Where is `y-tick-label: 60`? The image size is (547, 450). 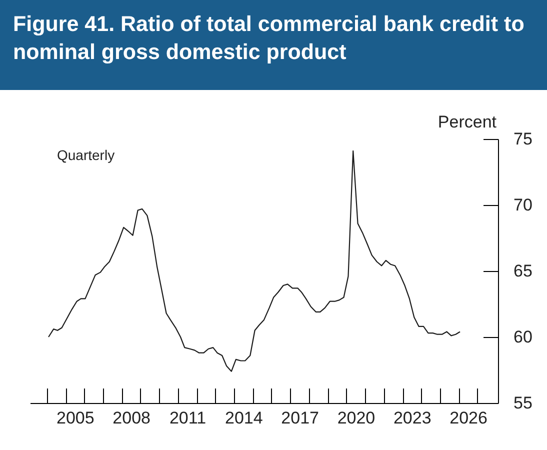
y-tick-label: 60 is located at coordinates (523, 337).